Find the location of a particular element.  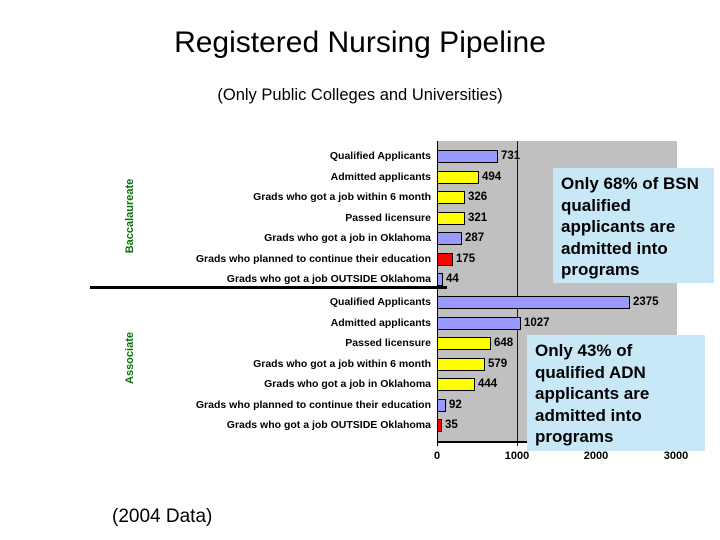

bar-value: 287 is located at coordinates (475, 238).